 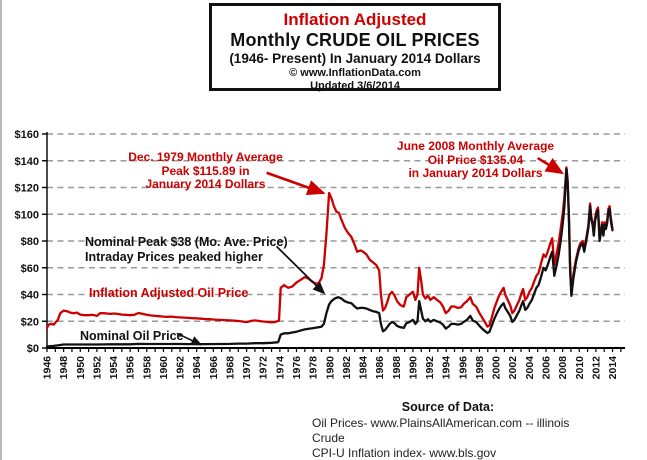 I want to click on svg-text: 2006, so click(x=546, y=368).